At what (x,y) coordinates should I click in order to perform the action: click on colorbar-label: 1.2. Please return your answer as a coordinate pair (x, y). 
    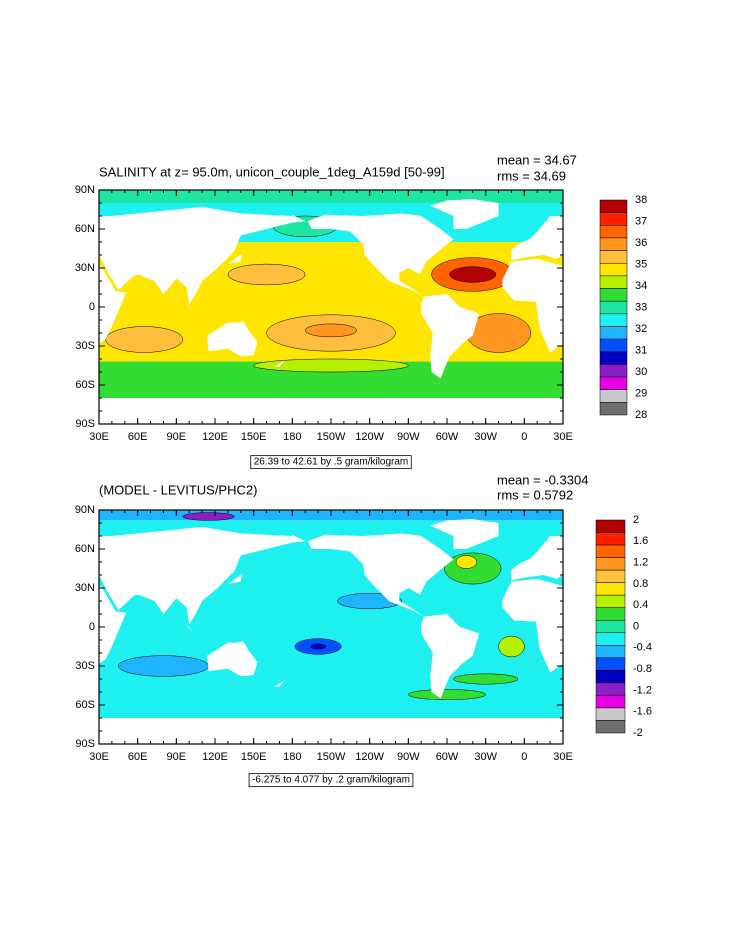
    Looking at the image, I should click on (640, 563).